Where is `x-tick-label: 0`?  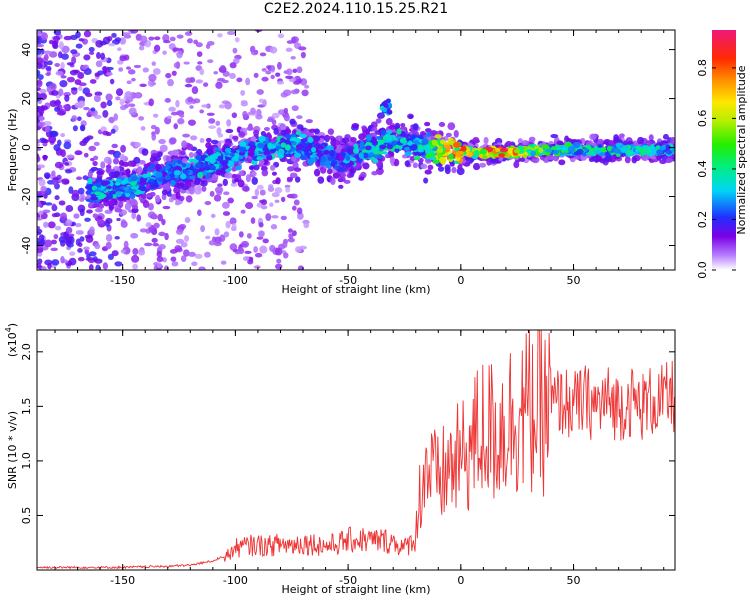 x-tick-label: 0 is located at coordinates (460, 580).